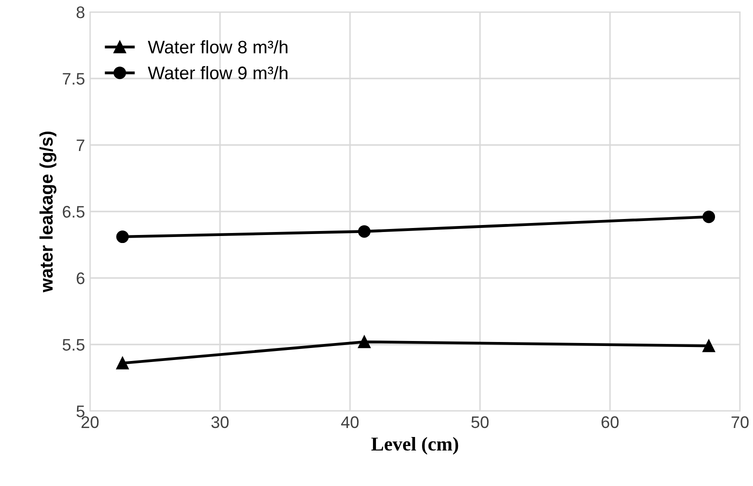 The width and height of the screenshot is (753, 486). Describe the element at coordinates (740, 422) in the screenshot. I see `x-tick-label: 70` at that location.